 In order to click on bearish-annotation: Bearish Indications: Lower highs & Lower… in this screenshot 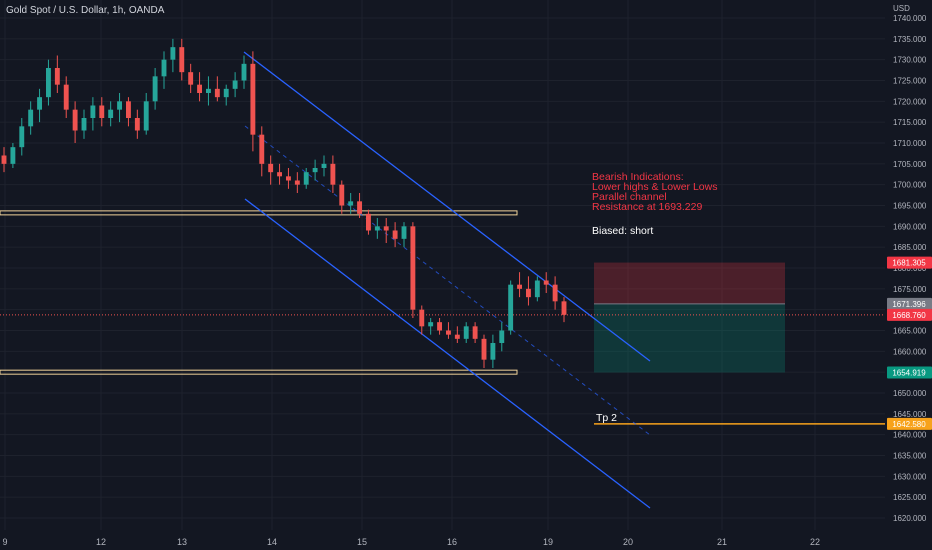, I will do `click(655, 192)`.